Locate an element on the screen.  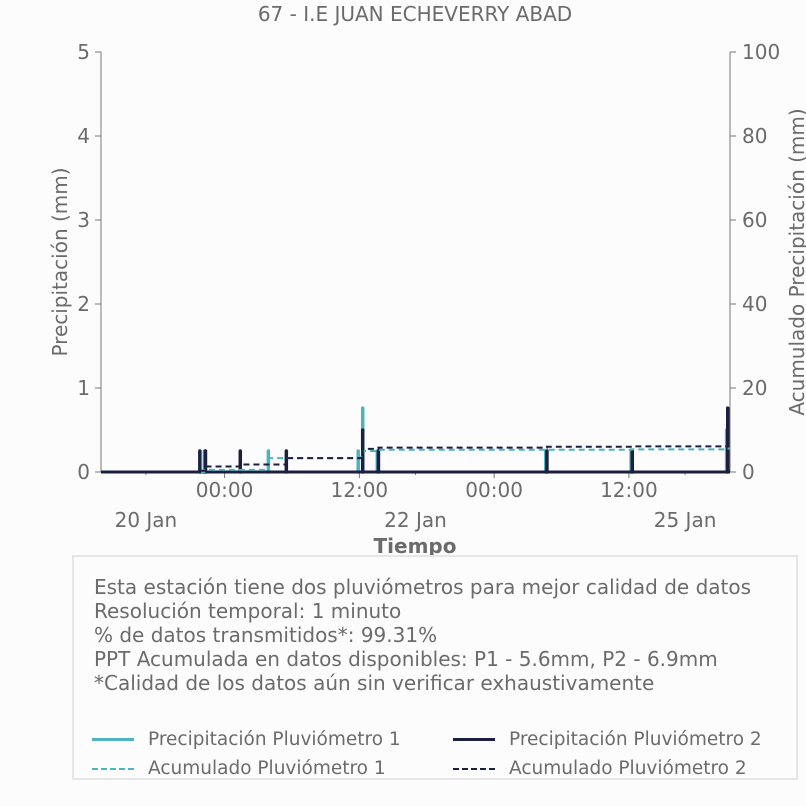
y-tick-label: 5 is located at coordinates (83, 52).